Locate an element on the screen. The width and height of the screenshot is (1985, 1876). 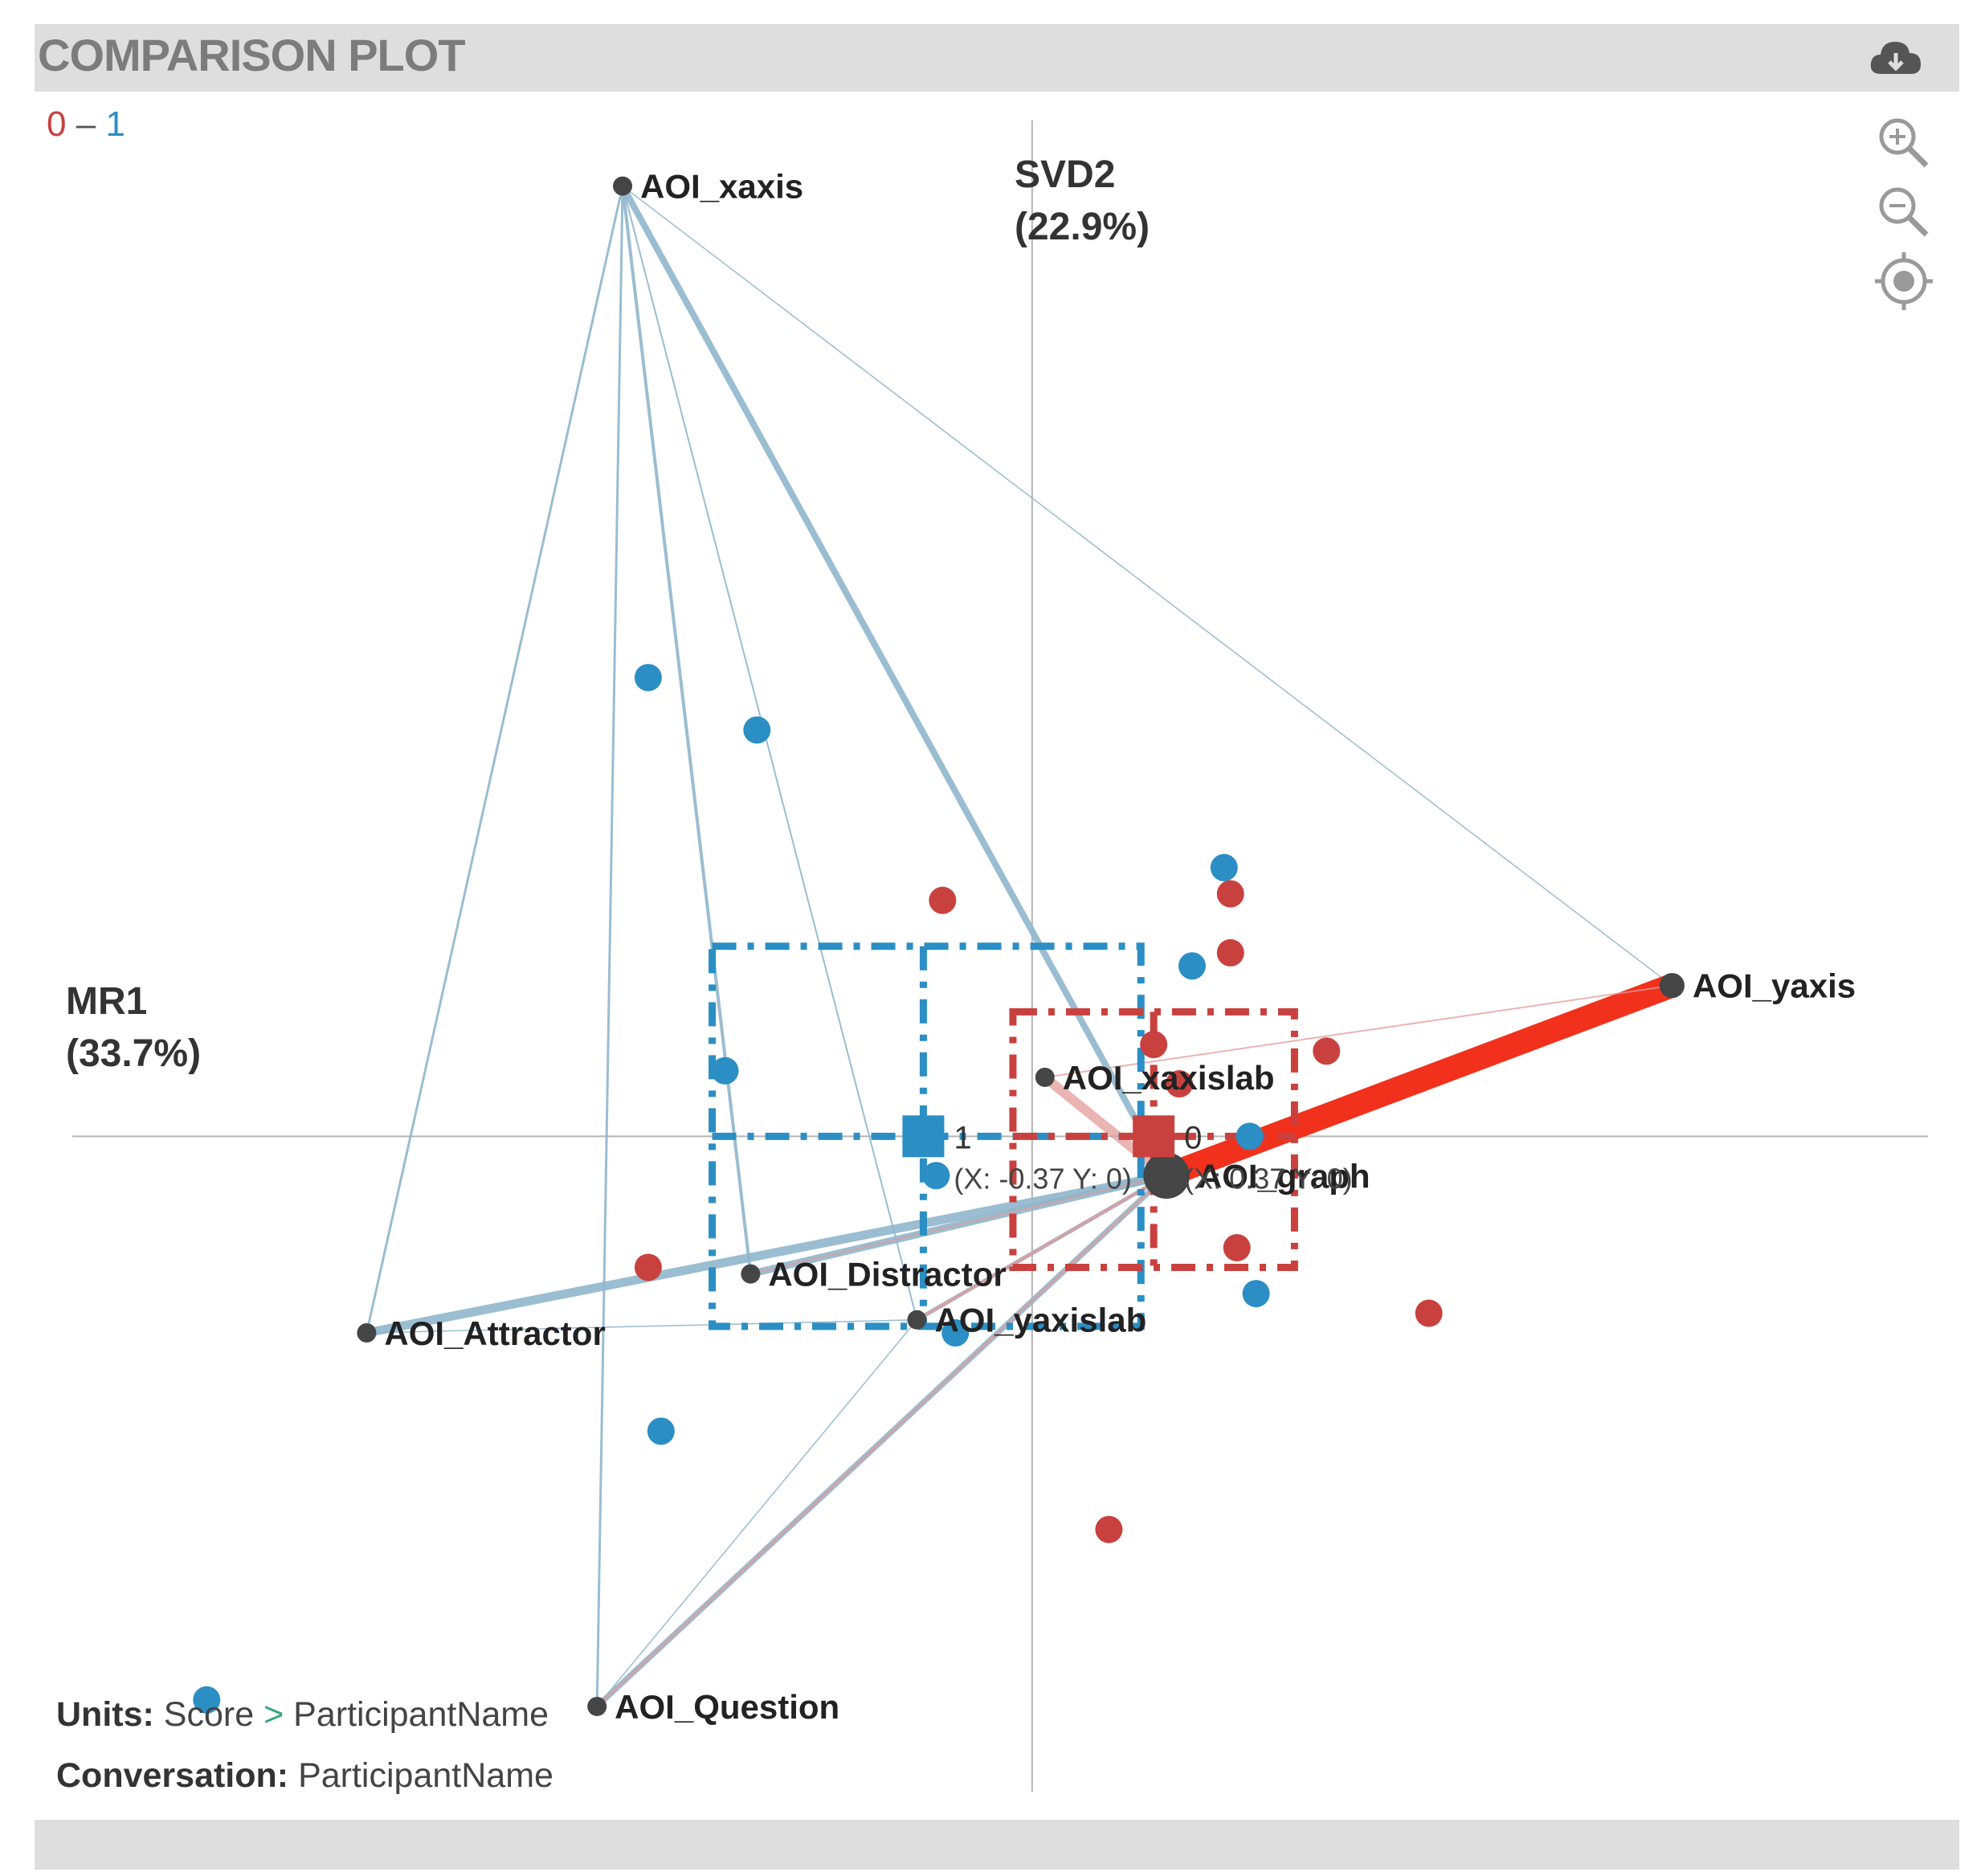
conversation-value: ParticipantName is located at coordinates (426, 1775).